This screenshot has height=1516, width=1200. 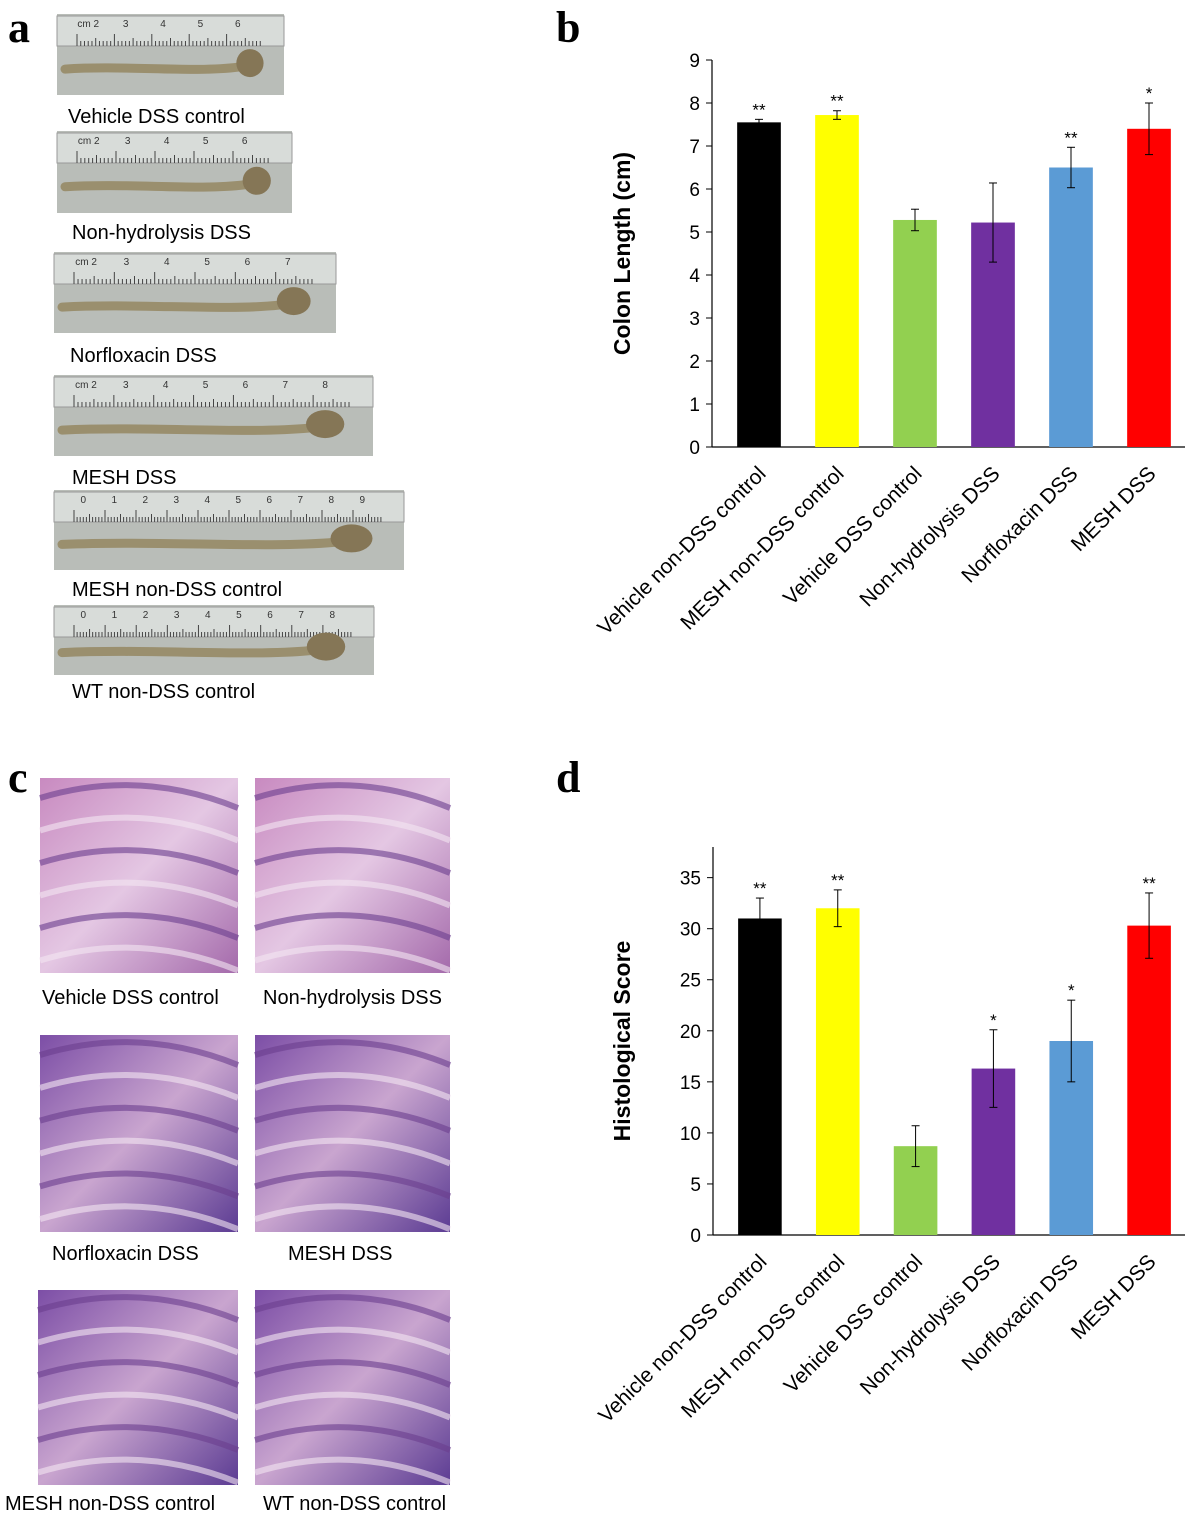 I want to click on colon-photo: 0 1 2 3 4 5 6 7 8 9, so click(x=229, y=530).